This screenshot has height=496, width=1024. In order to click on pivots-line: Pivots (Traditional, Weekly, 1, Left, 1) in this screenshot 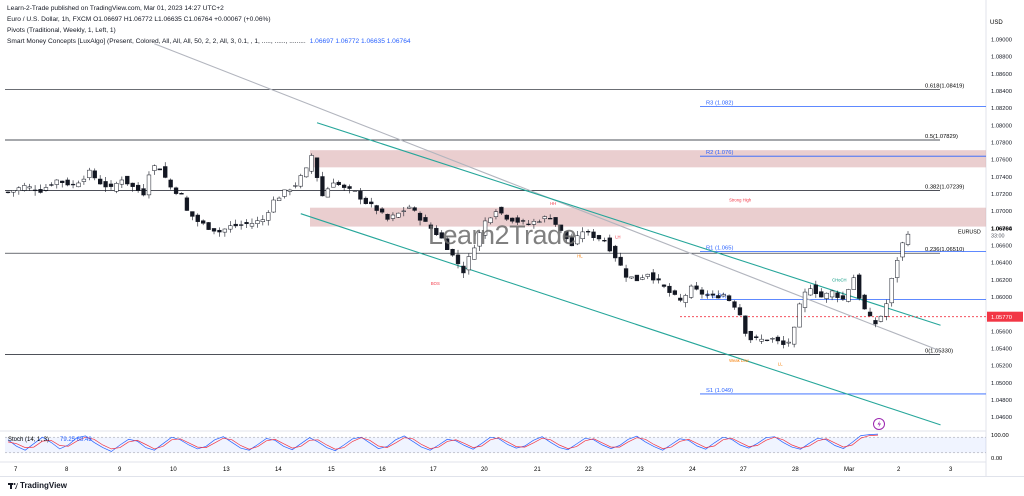, I will do `click(61, 30)`.